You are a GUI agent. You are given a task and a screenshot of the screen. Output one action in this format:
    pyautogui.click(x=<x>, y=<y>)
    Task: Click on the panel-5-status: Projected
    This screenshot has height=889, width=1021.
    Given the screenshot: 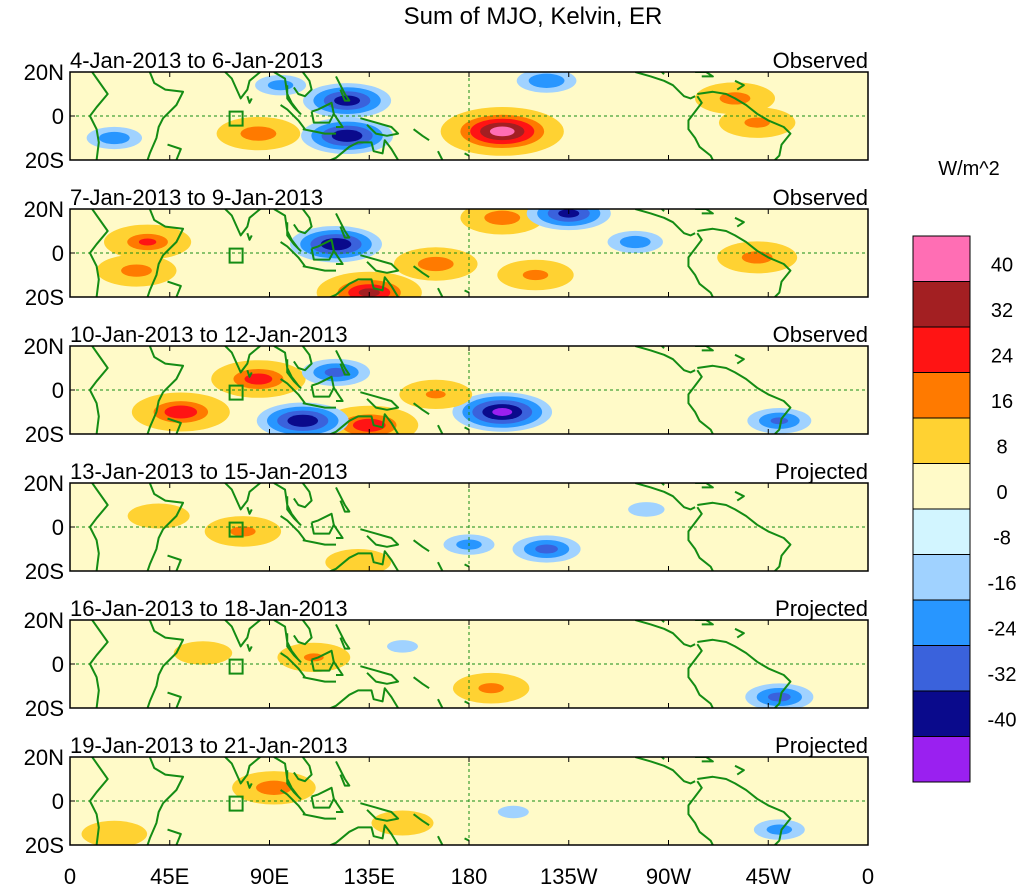 What is the action you would take?
    pyautogui.click(x=821, y=608)
    